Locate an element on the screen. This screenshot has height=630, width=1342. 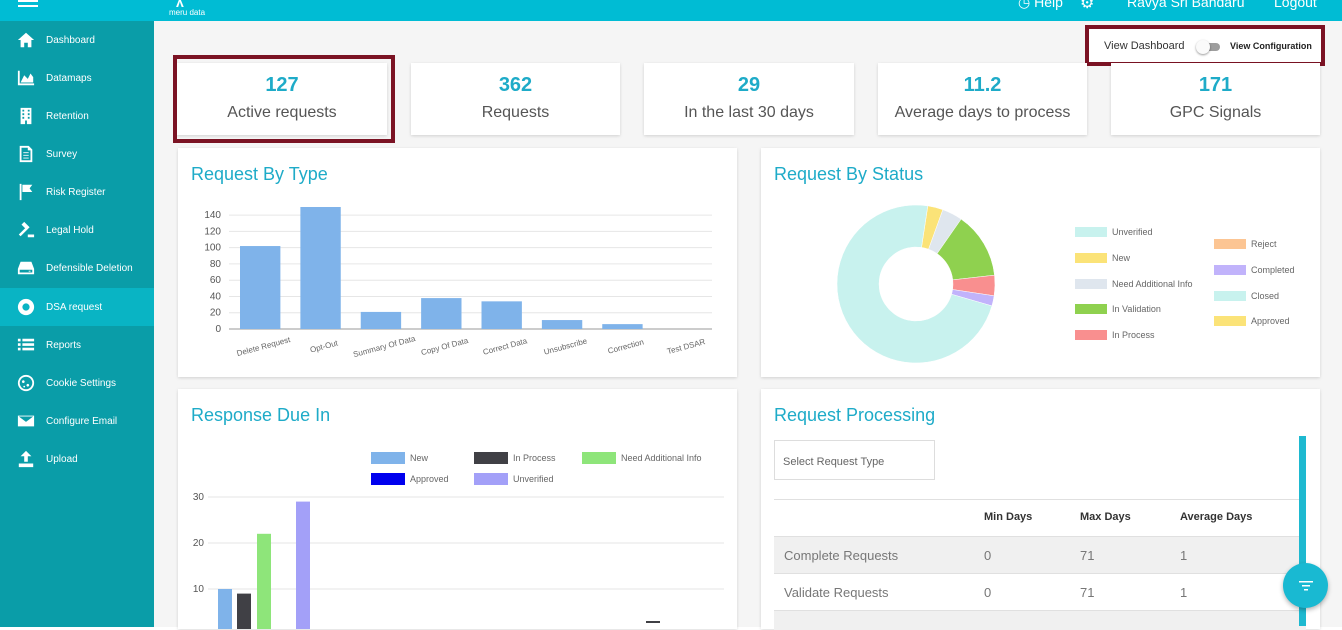
stat-label: Active requests is located at coordinates (282, 112).